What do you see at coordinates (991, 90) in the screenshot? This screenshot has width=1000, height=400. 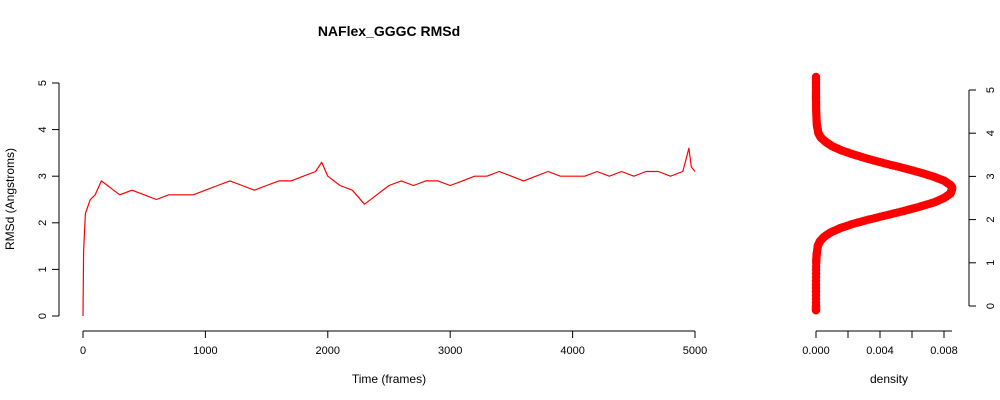 I see `density-y-tick-label: 5` at bounding box center [991, 90].